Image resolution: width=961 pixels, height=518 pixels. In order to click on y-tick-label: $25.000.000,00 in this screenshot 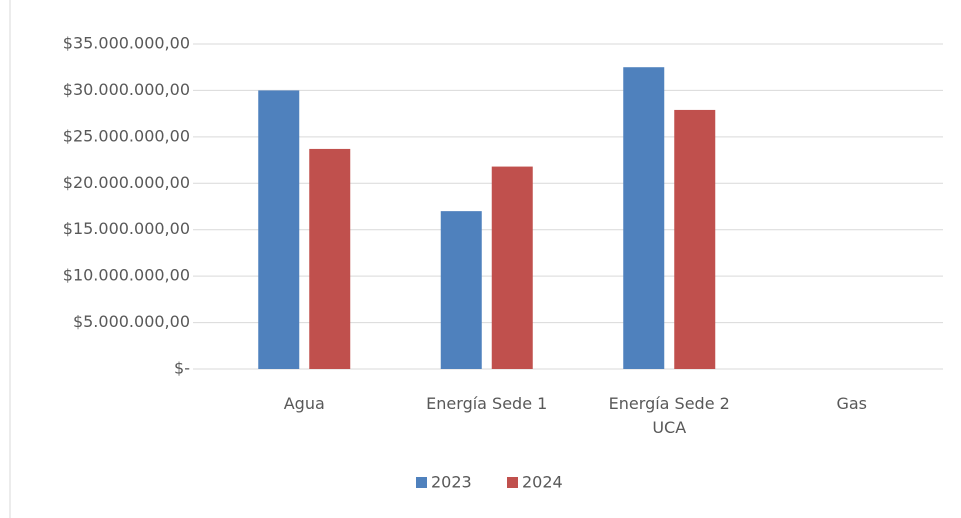, I will do `click(126, 135)`.